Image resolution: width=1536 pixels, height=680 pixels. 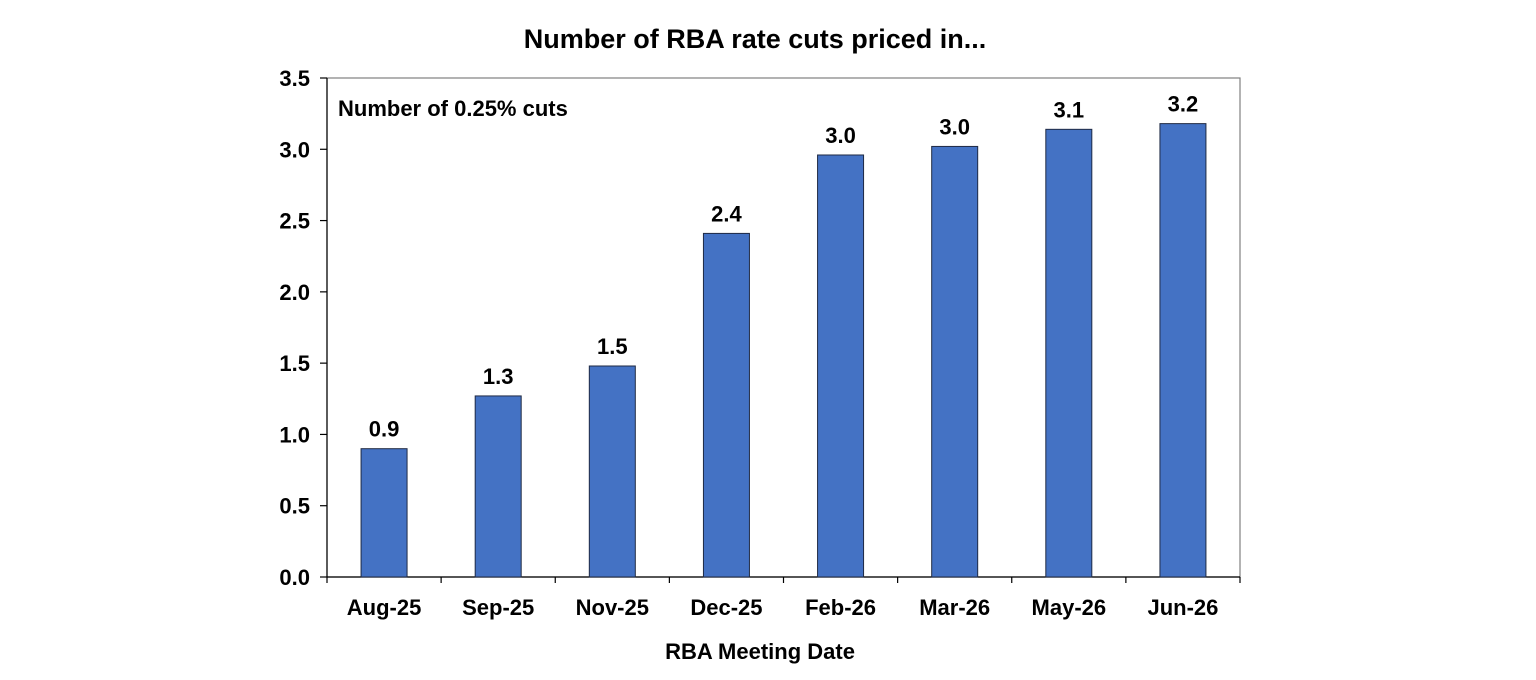 I want to click on y-tick-label: 3.0, so click(x=294, y=149).